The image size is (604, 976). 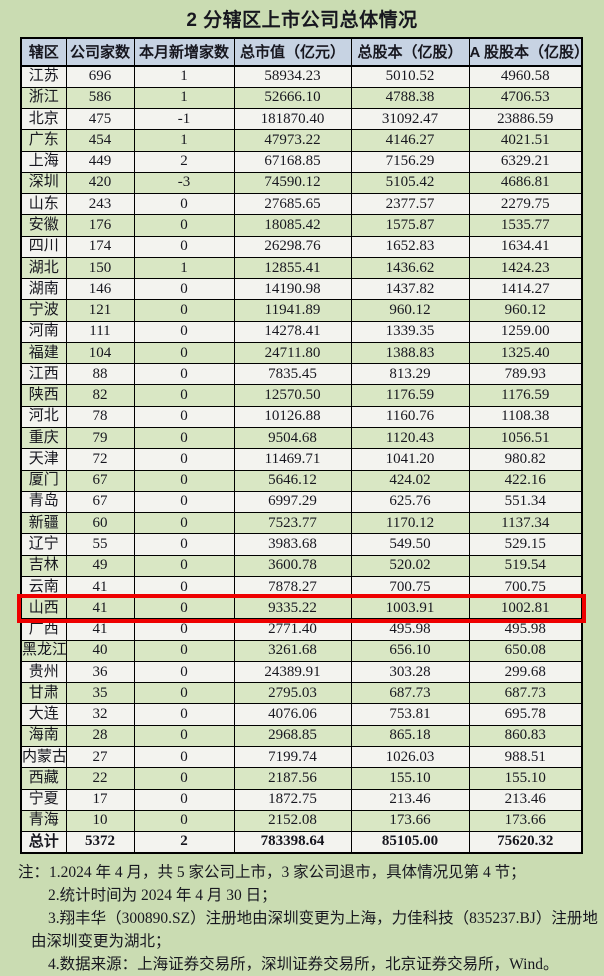 I want to click on value-cell: 18085.42, so click(x=292, y=225).